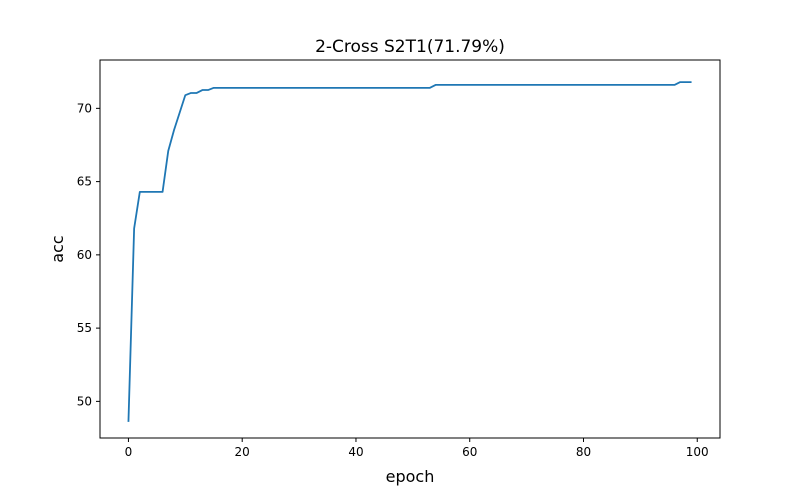  What do you see at coordinates (84, 328) in the screenshot?
I see `y-tick-label: 55` at bounding box center [84, 328].